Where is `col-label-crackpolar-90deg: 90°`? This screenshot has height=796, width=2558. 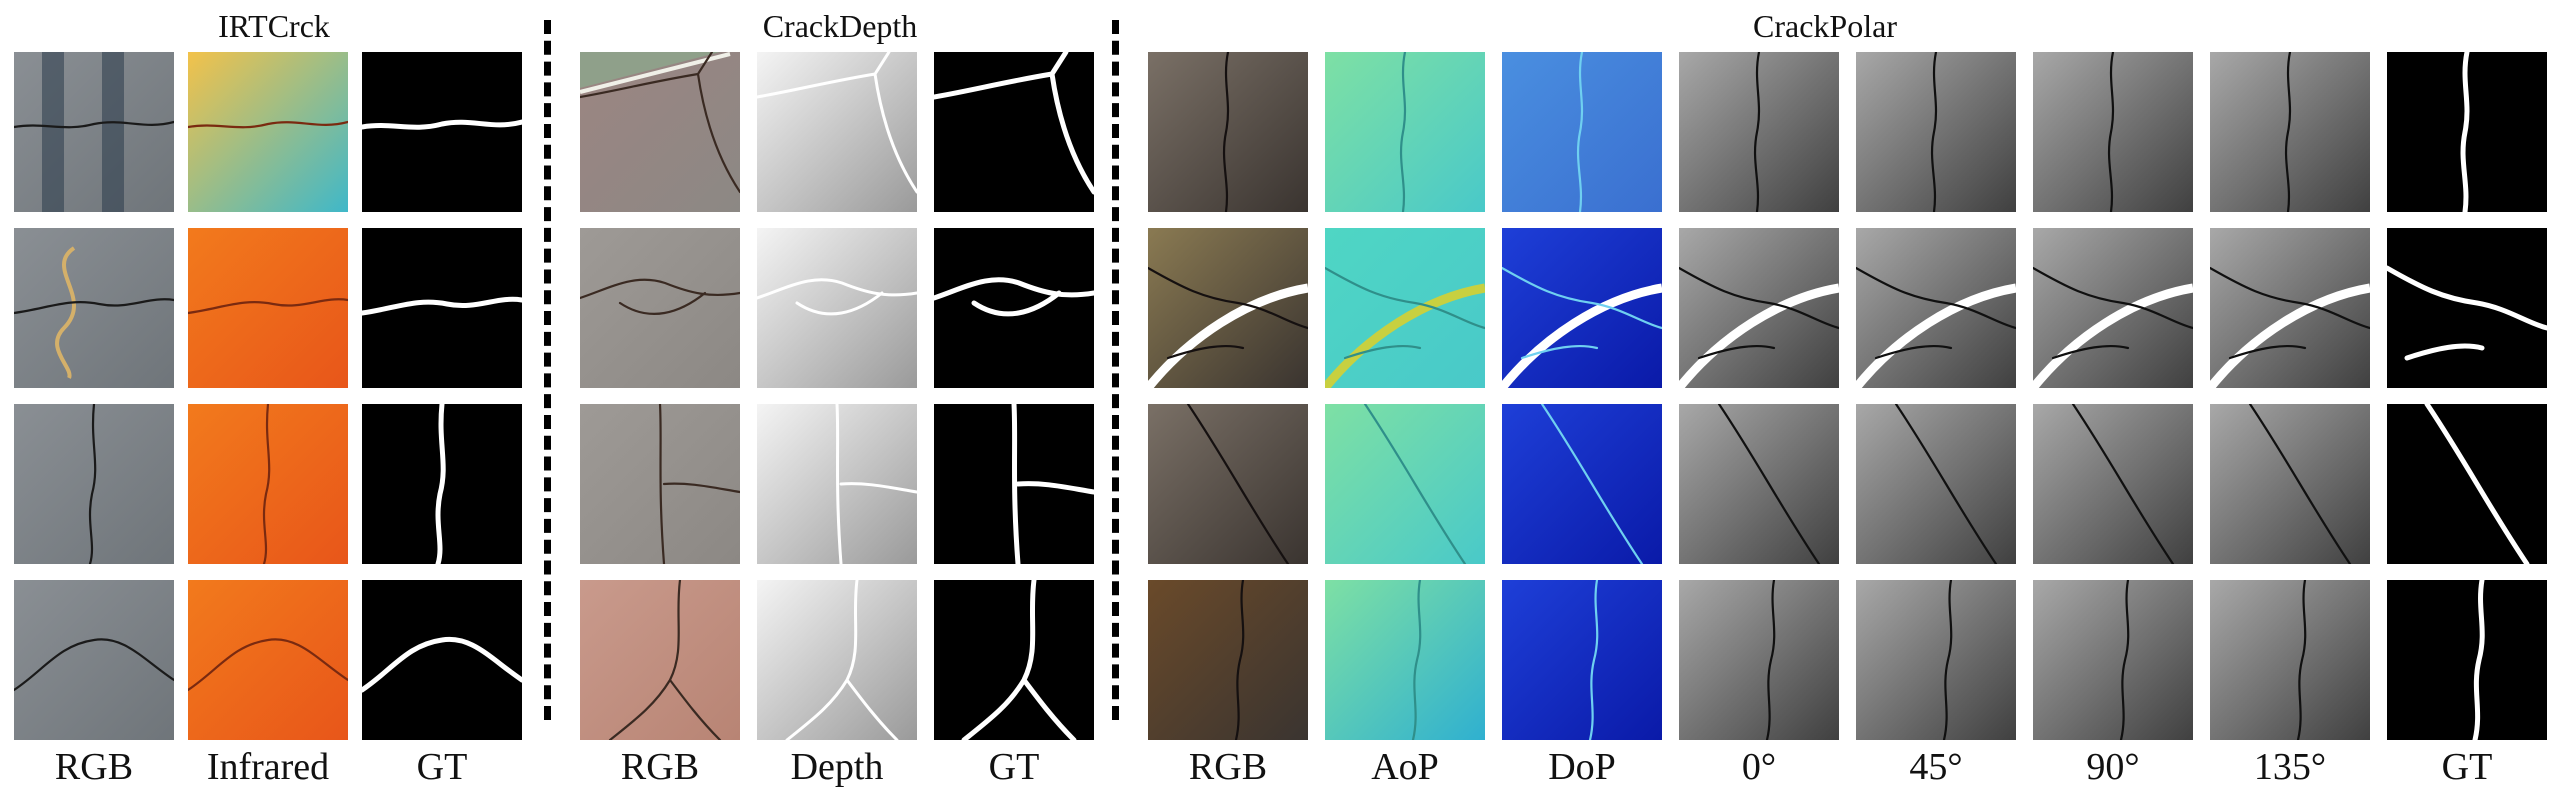
col-label-crackpolar-90deg: 90° is located at coordinates (2113, 767).